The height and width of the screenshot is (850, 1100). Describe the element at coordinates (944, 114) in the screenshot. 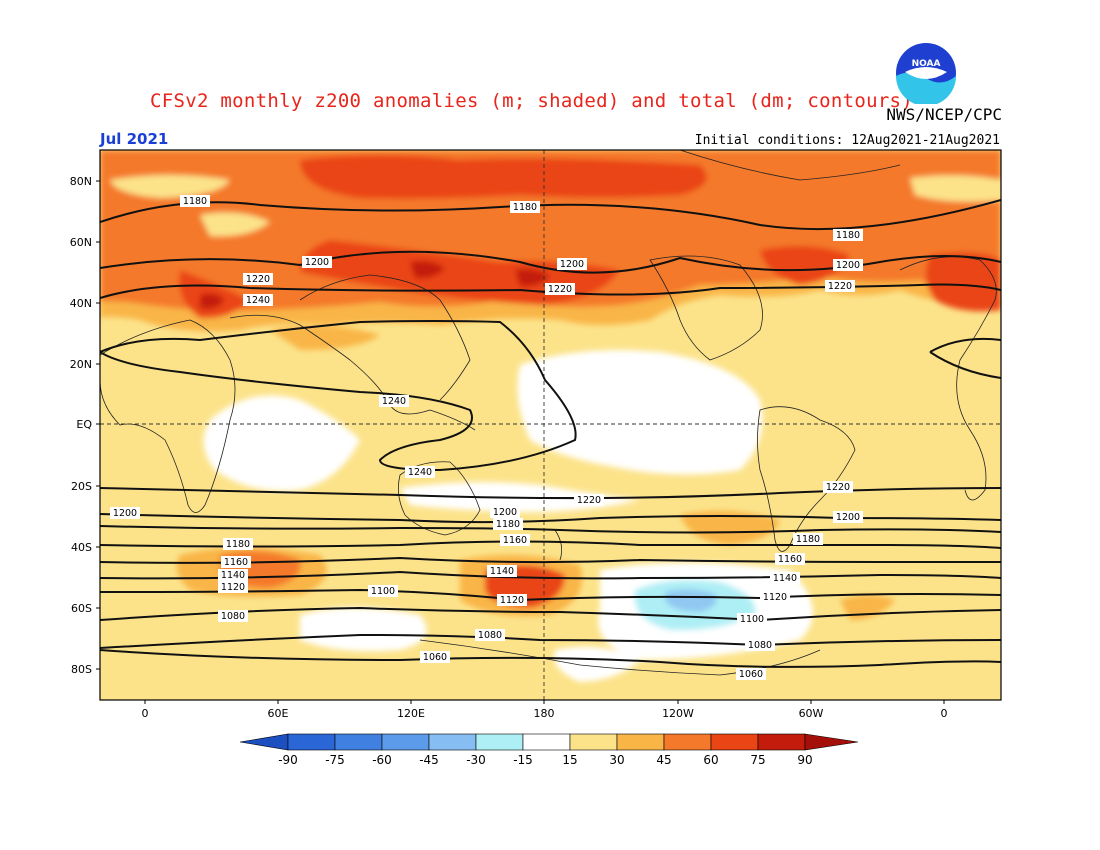

I see `agency-label: NWS/NCEP/CPC` at that location.